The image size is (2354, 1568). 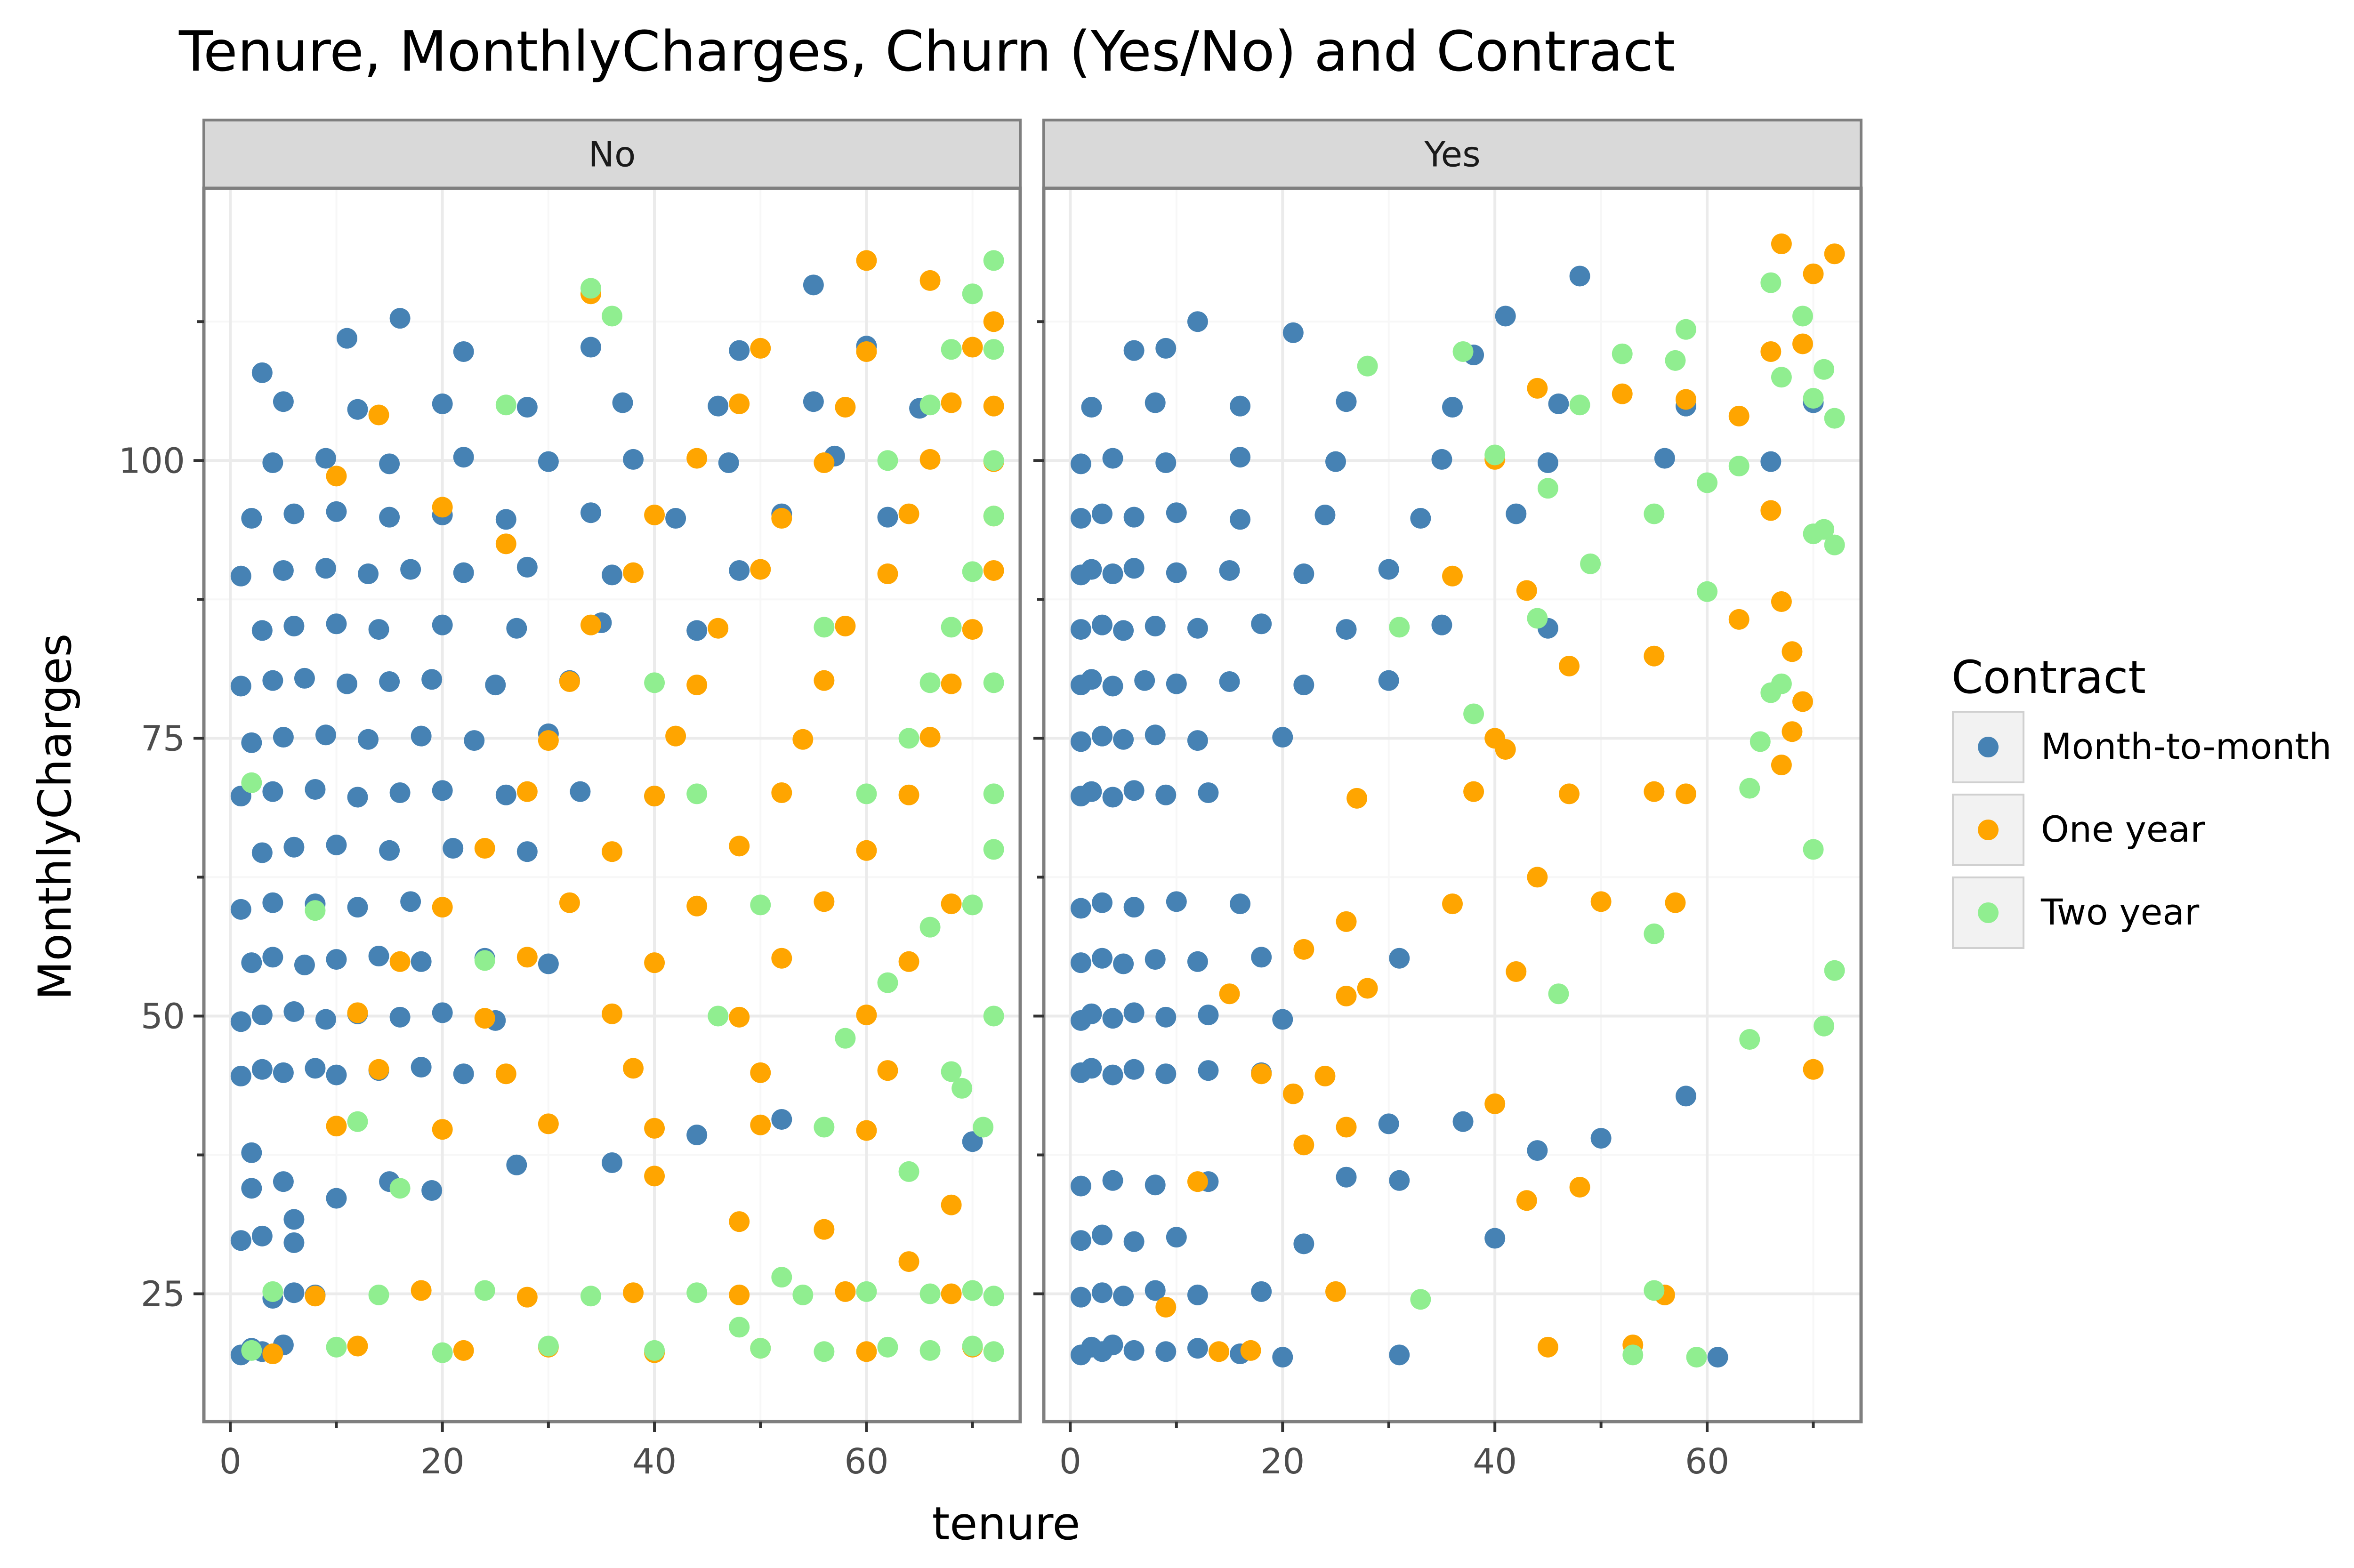 I want to click on legend: Contract Month-to-month One year Two year, so click(x=2141, y=800).